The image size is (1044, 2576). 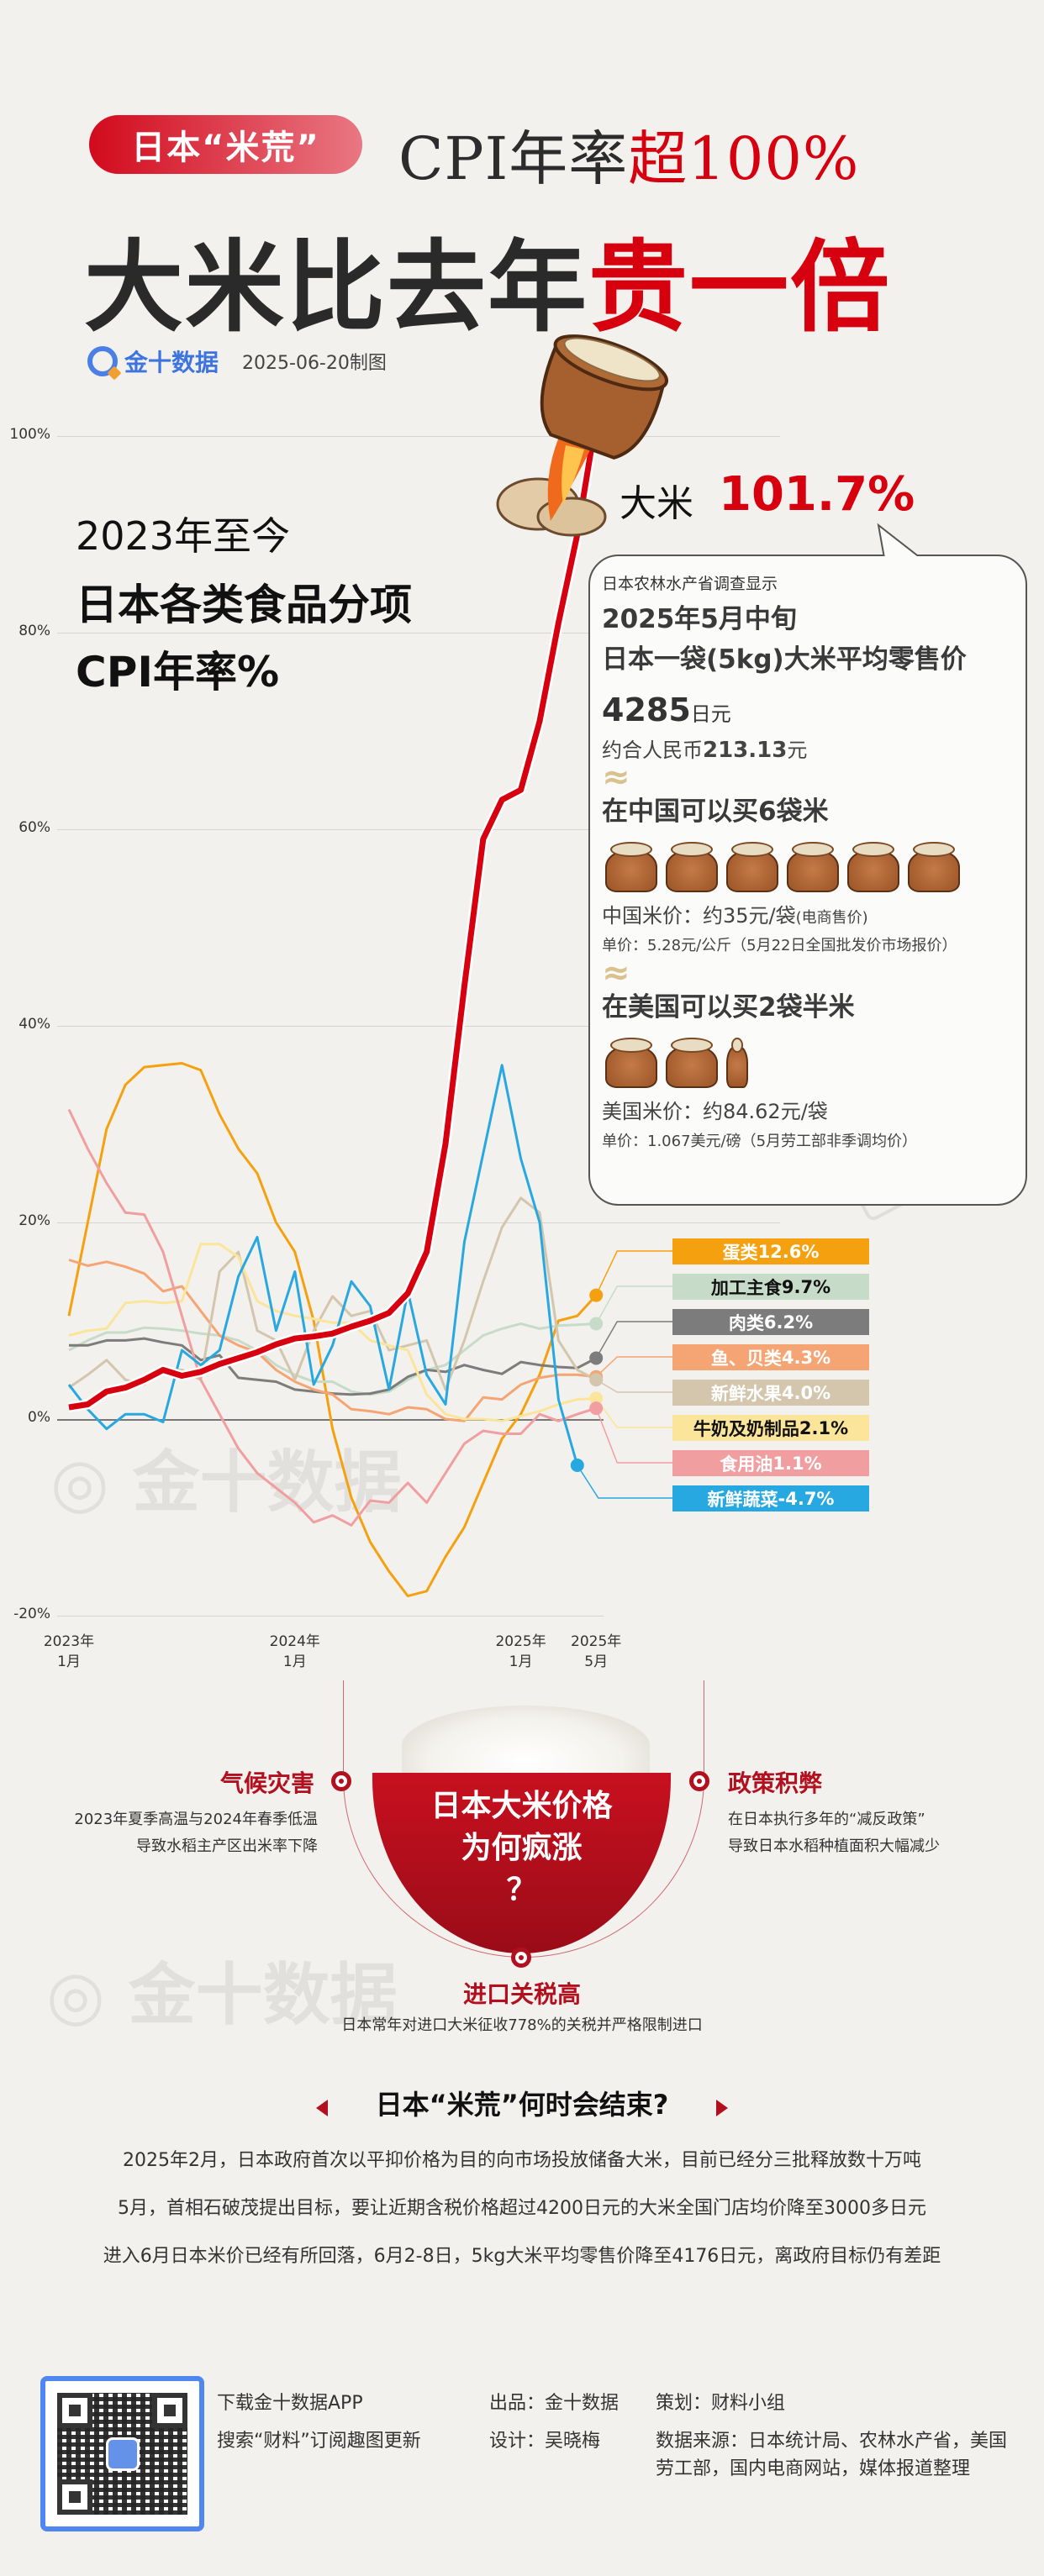 I want to click on qr-pattern, so click(x=122, y=2454).